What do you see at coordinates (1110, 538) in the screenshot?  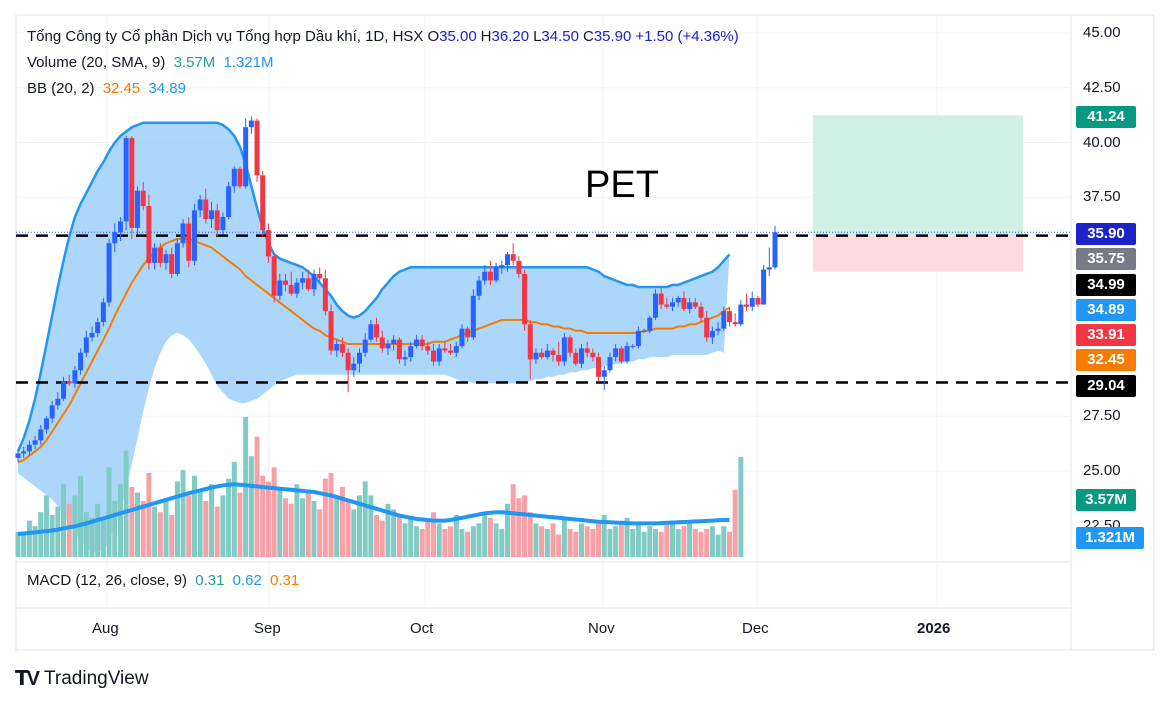 I see `volume-badge: 1.321M` at bounding box center [1110, 538].